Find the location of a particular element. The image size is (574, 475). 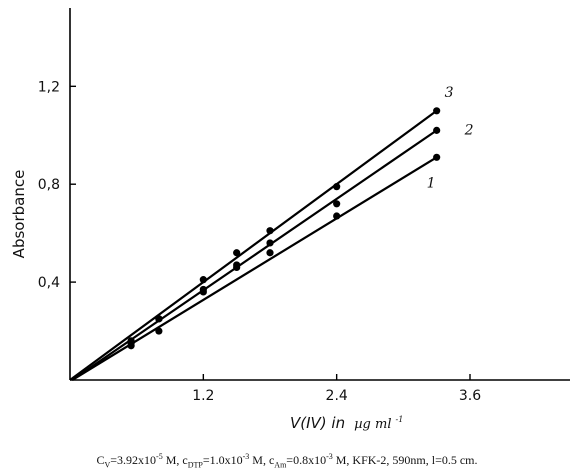

x-axis-unit-superscript: -1 is located at coordinates (399, 419).